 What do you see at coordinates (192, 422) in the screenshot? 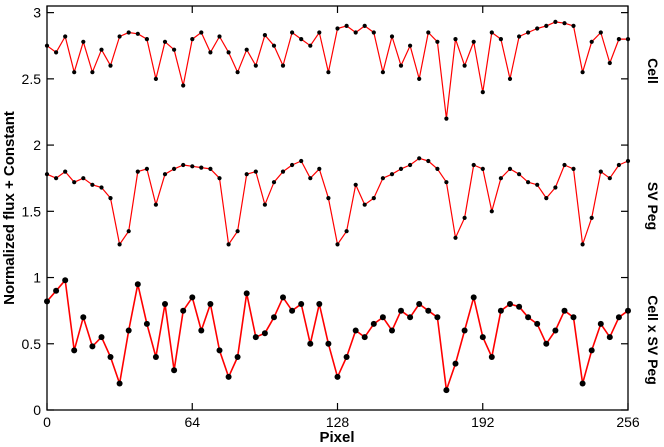
I see `x-tick-label: 64` at bounding box center [192, 422].